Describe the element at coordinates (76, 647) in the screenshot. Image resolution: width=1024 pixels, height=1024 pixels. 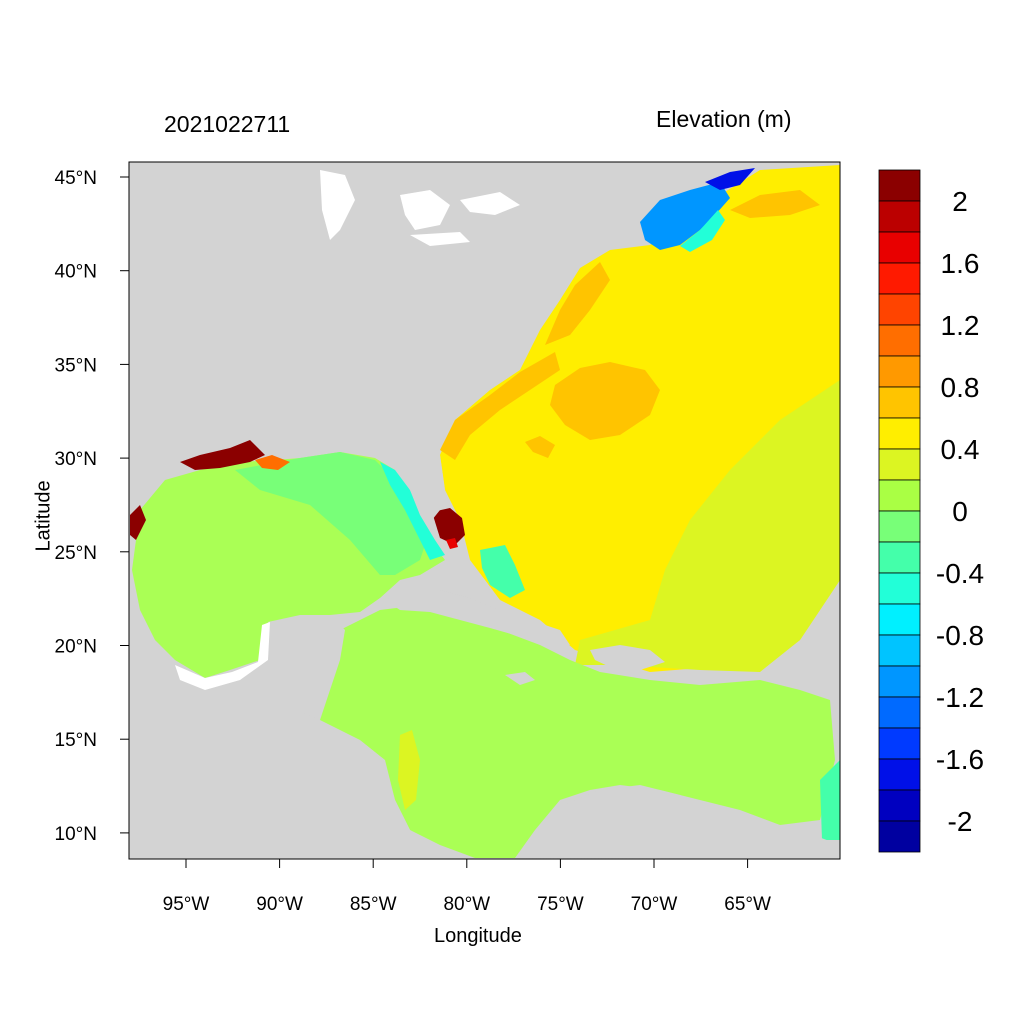
I see `y-tick-label: 20°N` at that location.